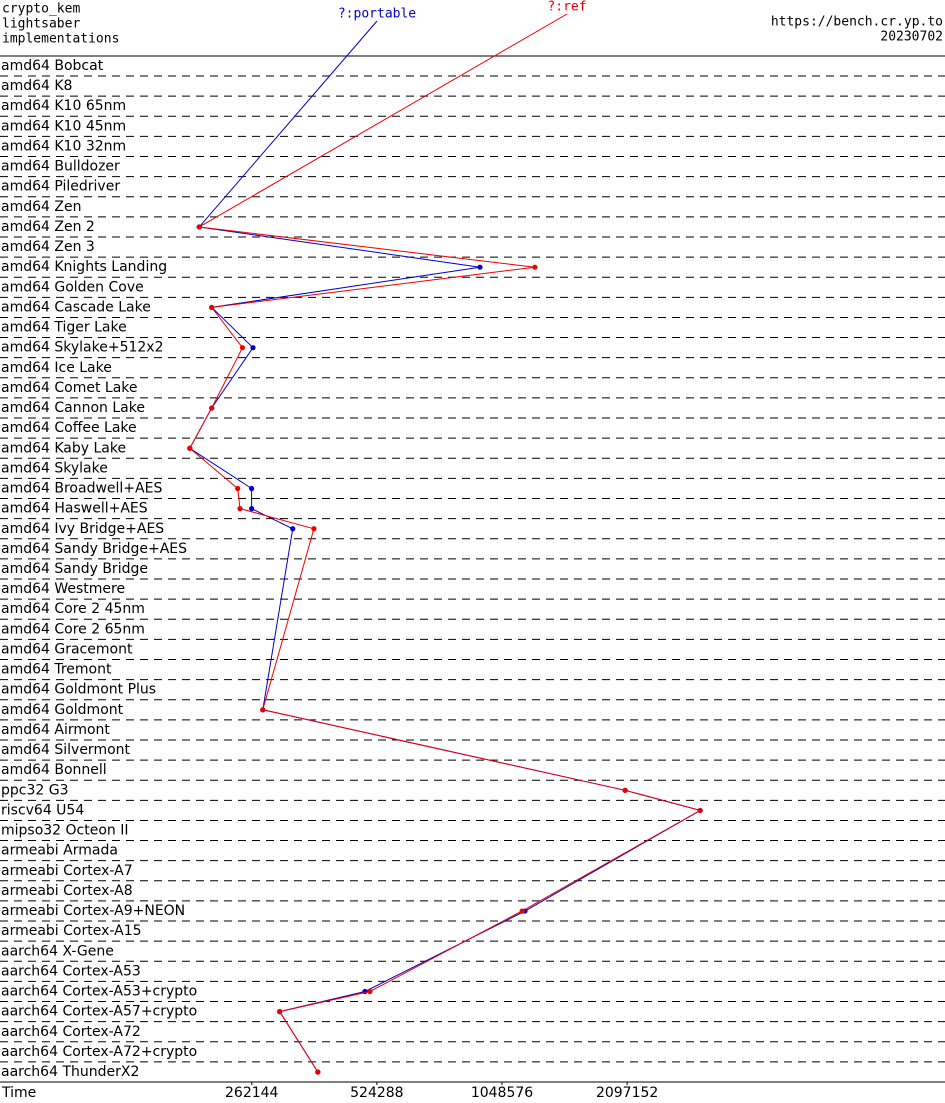 The height and width of the screenshot is (1103, 945). Describe the element at coordinates (56, 670) in the screenshot. I see `row-label: amd64 Tremont` at that location.